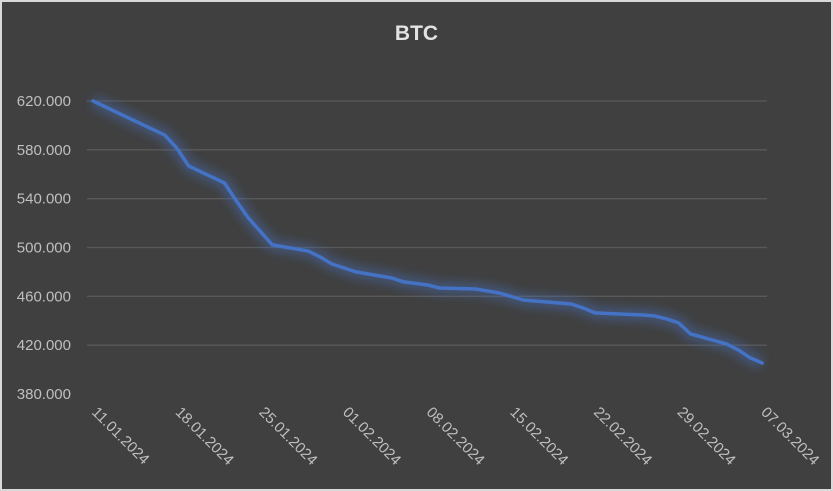  Describe the element at coordinates (120, 436) in the screenshot. I see `x-tick-label: 11.01.2024` at that location.